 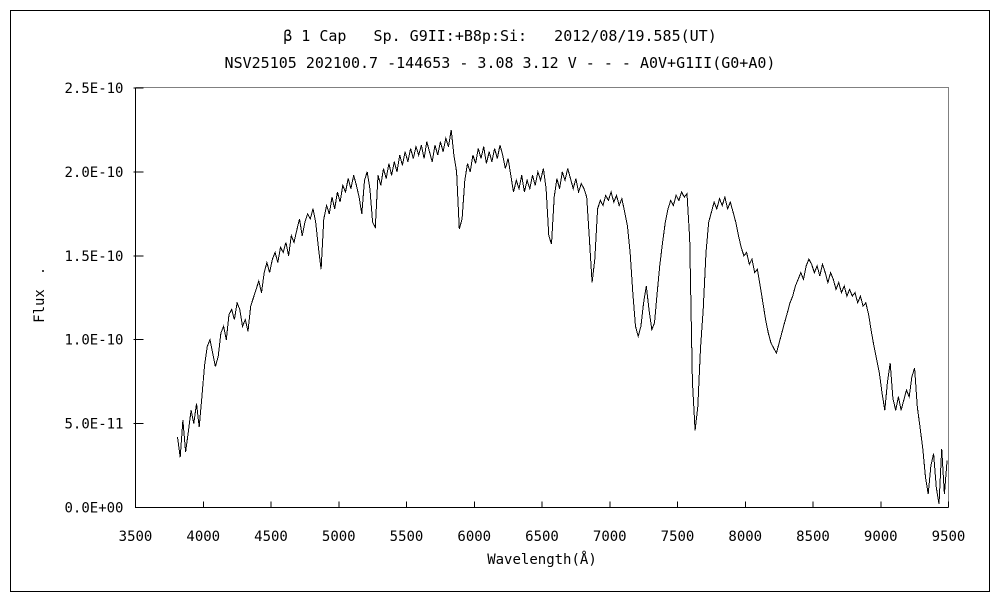 What do you see at coordinates (93, 425) in the screenshot?
I see `y-tick-label: 5.0E-11` at bounding box center [93, 425].